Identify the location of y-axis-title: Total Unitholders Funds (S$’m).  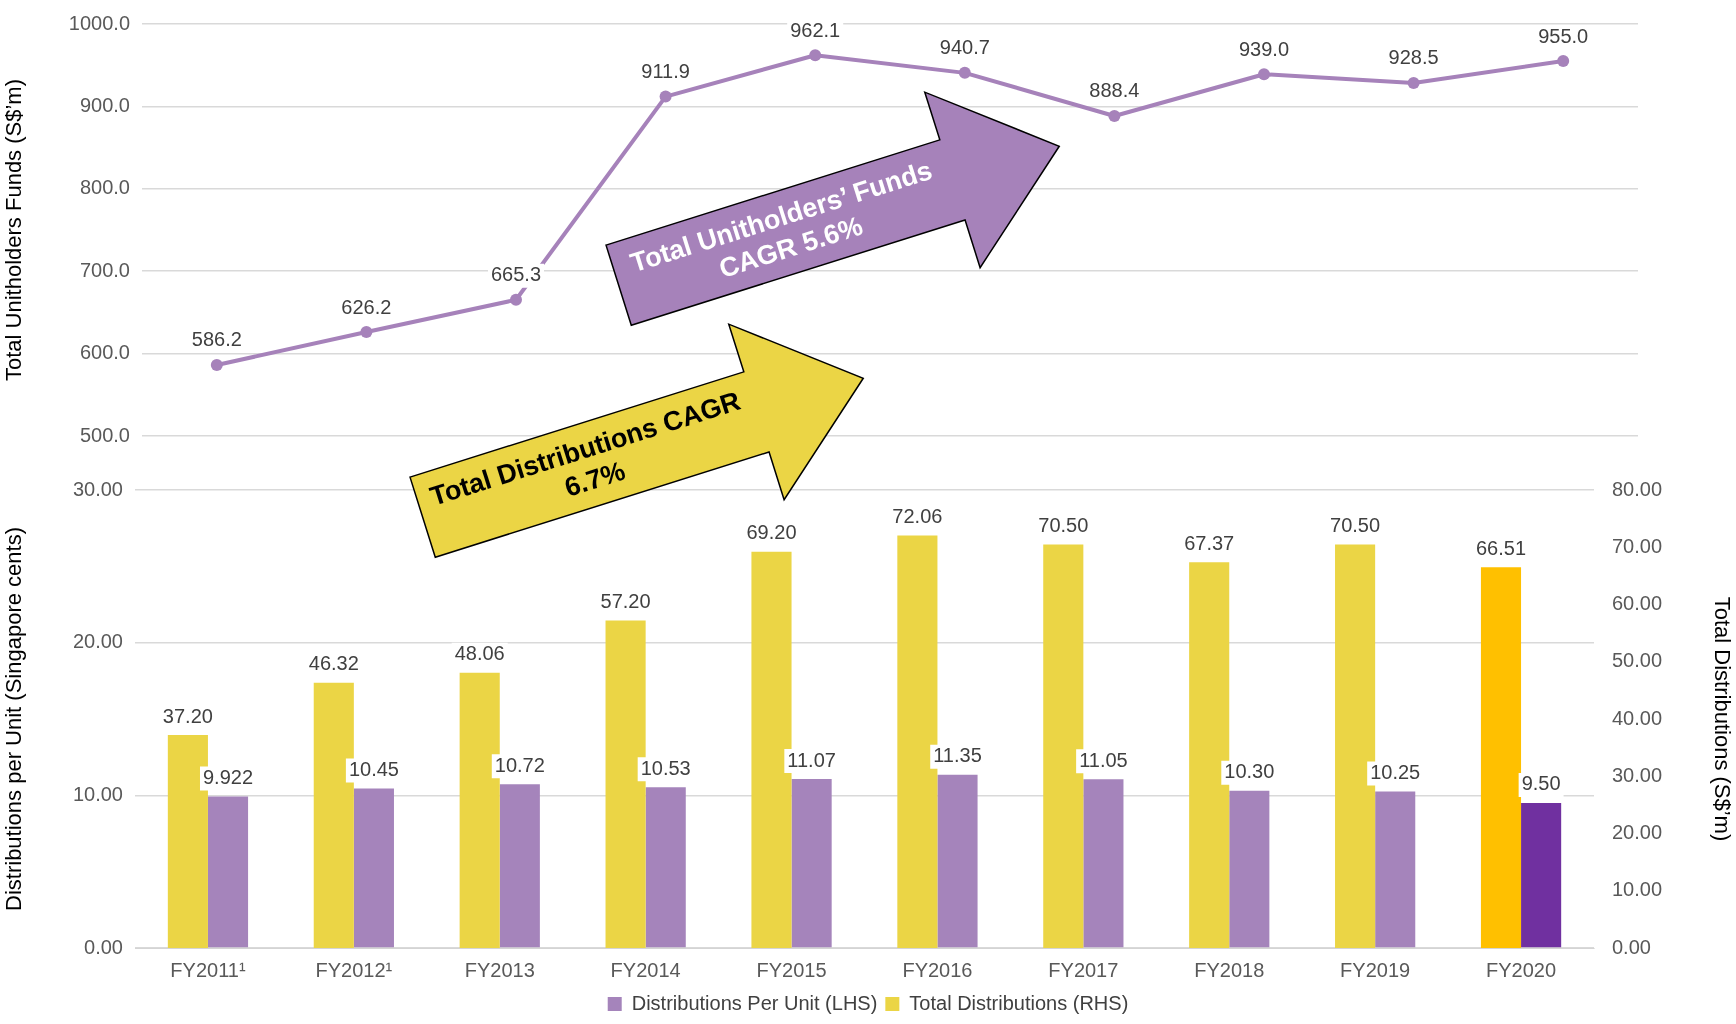
(14, 230).